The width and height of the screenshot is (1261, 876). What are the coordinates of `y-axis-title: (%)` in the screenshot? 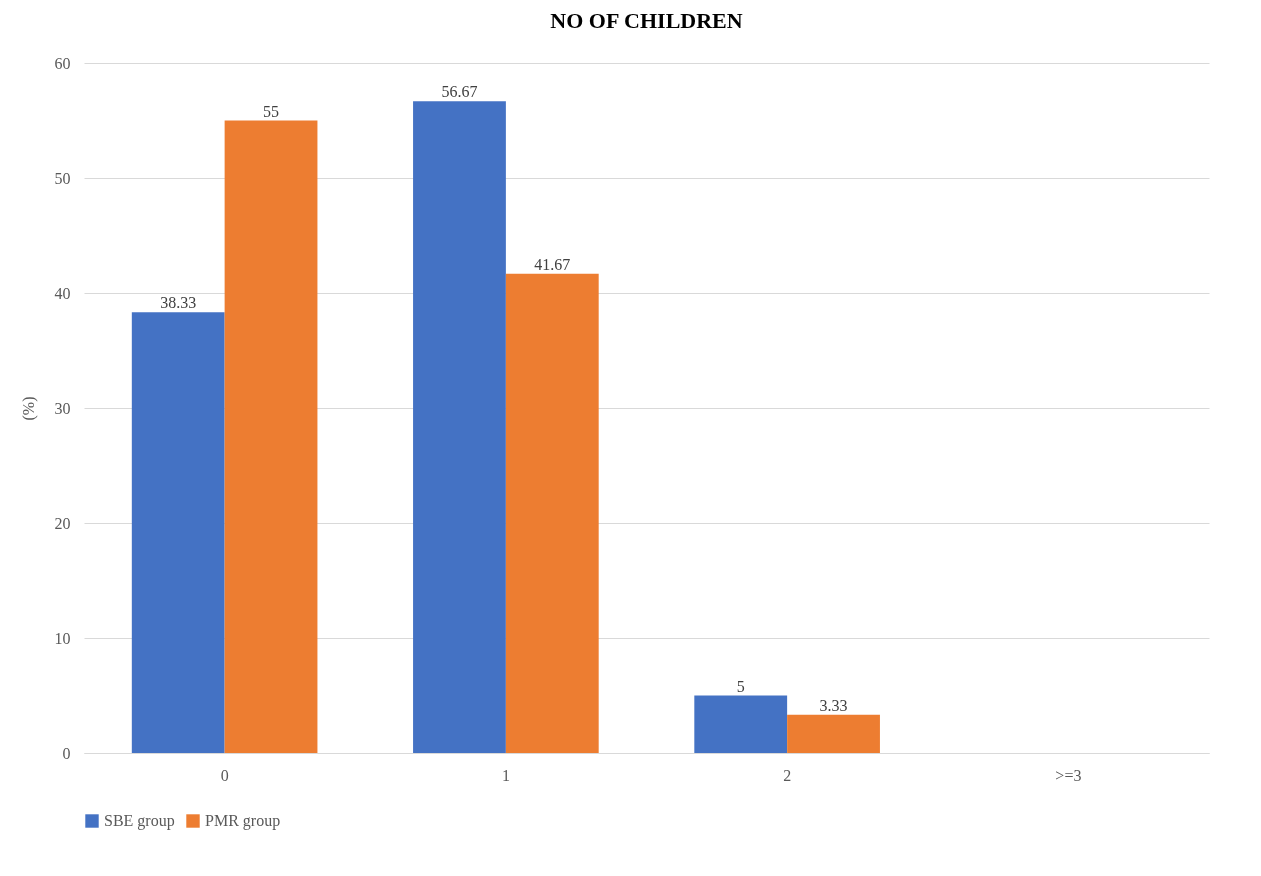 It's located at (28, 408).